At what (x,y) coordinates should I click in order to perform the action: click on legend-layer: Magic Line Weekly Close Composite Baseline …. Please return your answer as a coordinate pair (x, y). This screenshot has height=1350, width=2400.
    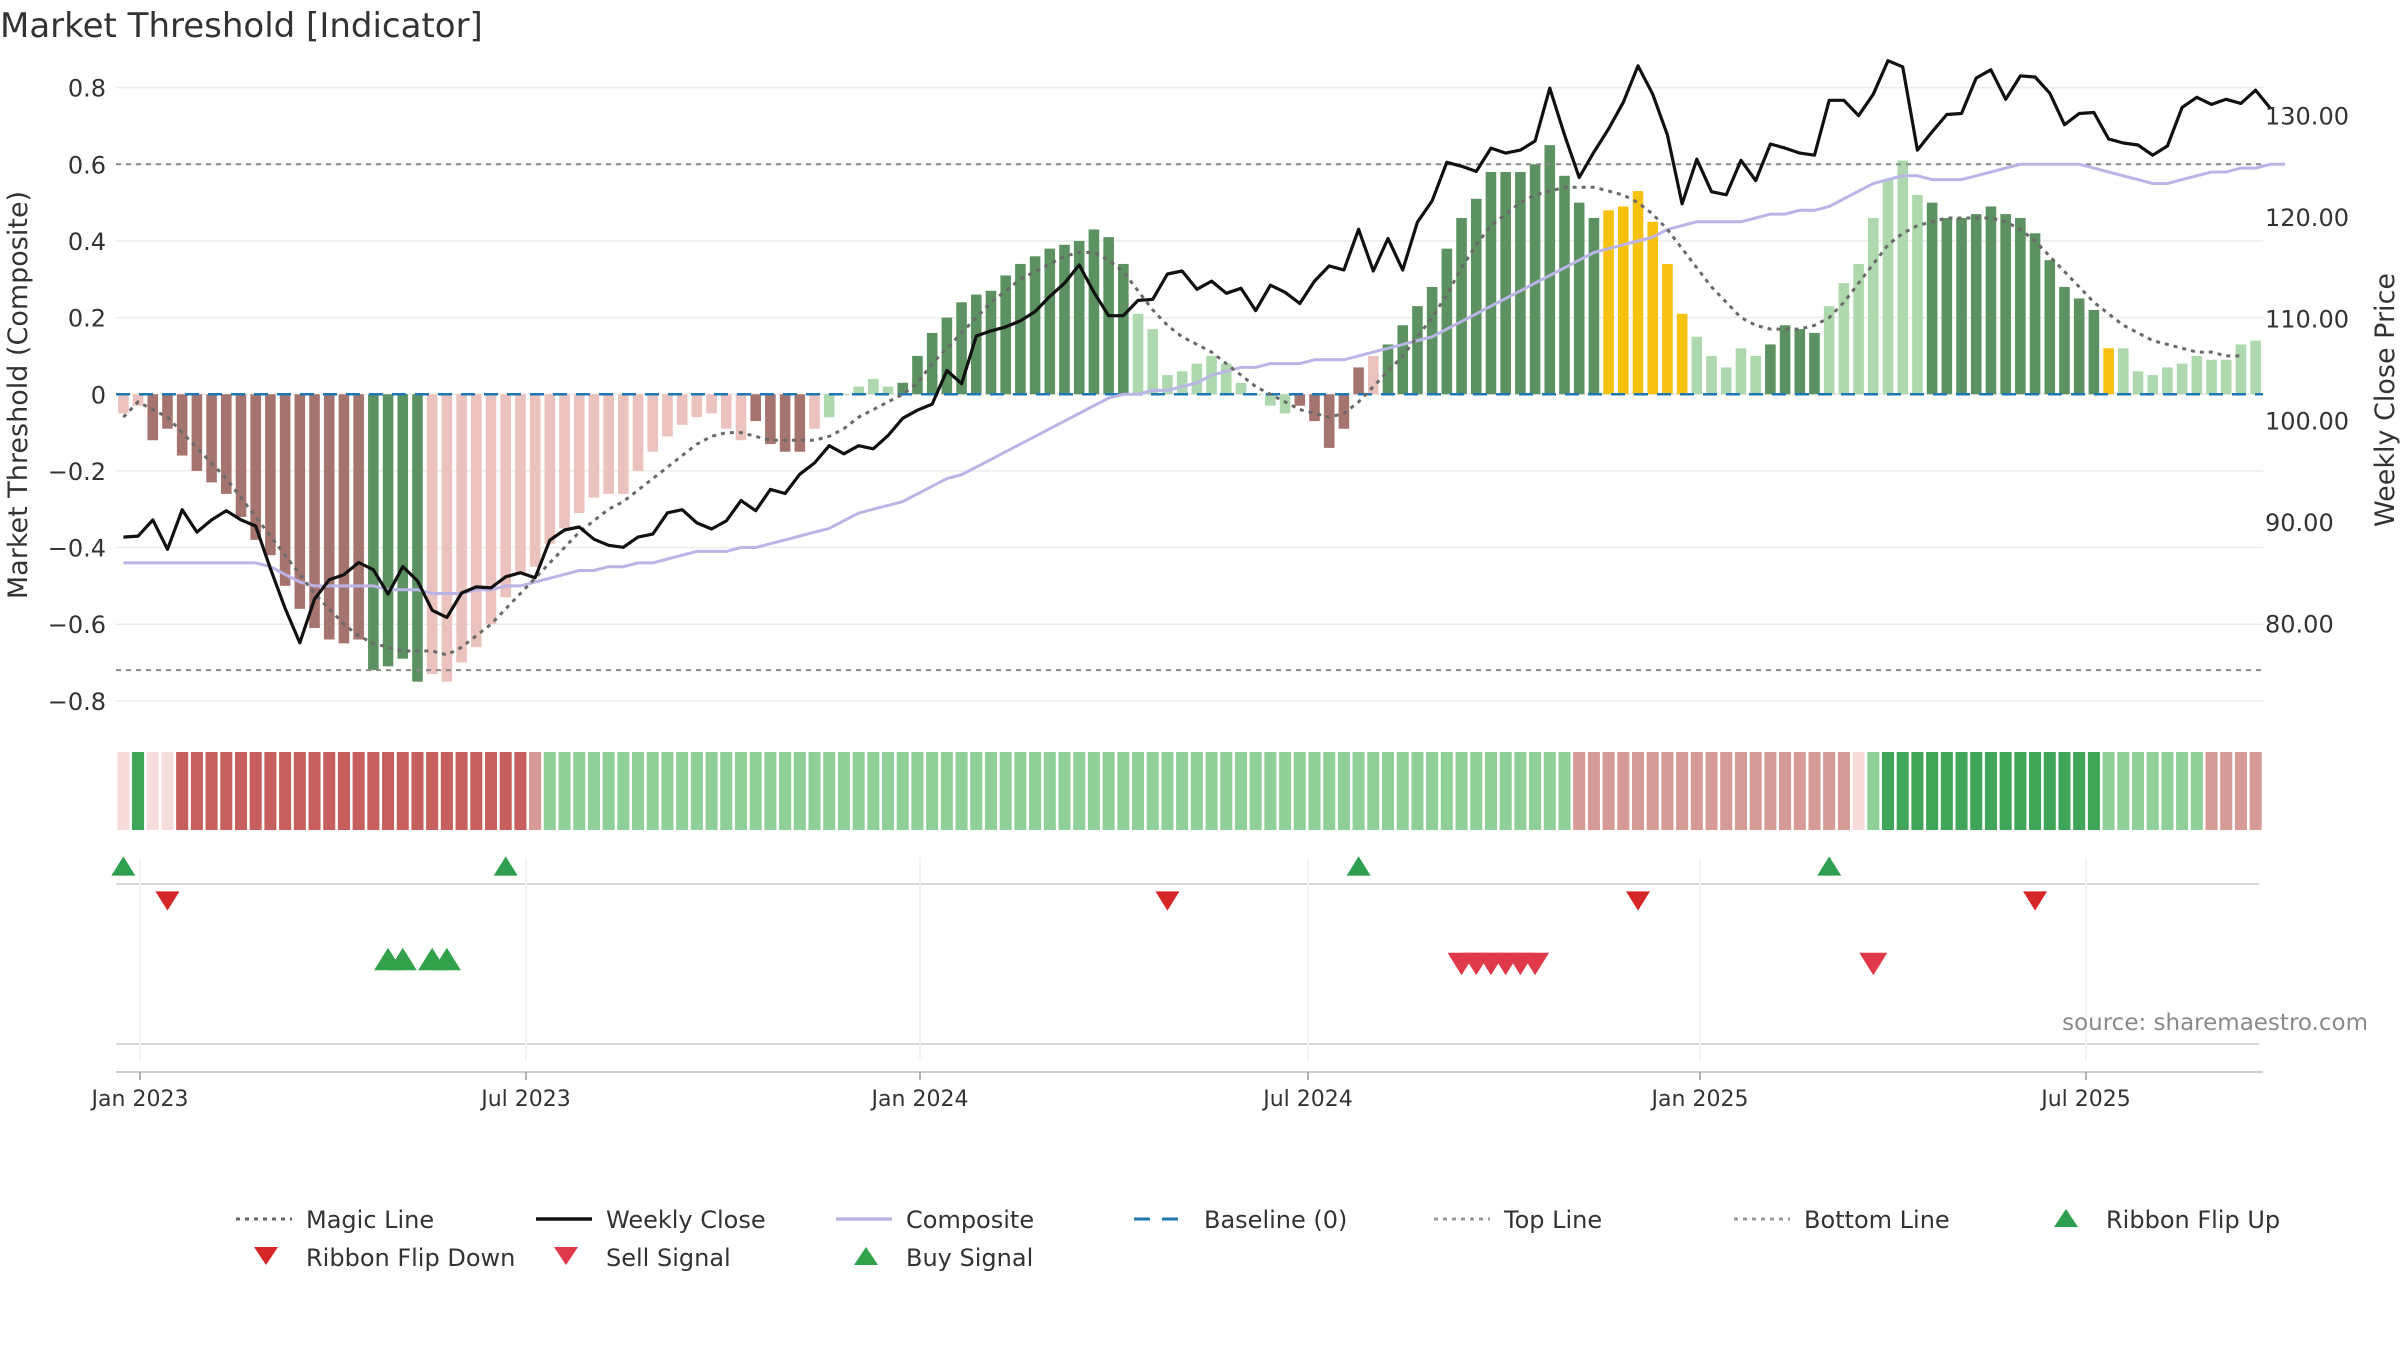
    Looking at the image, I should click on (1258, 1239).